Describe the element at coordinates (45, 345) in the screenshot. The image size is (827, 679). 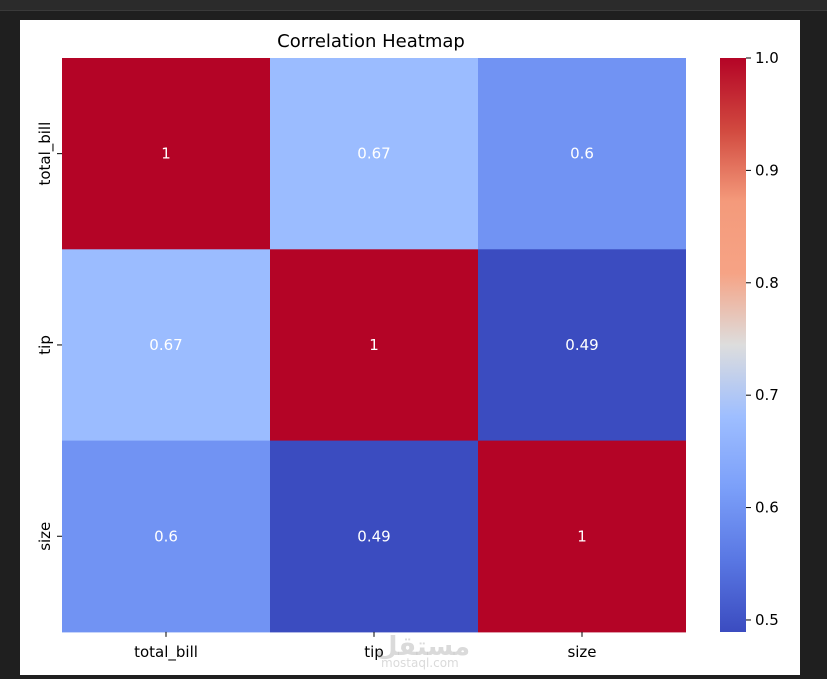
I see `y-tick-label: tip` at that location.